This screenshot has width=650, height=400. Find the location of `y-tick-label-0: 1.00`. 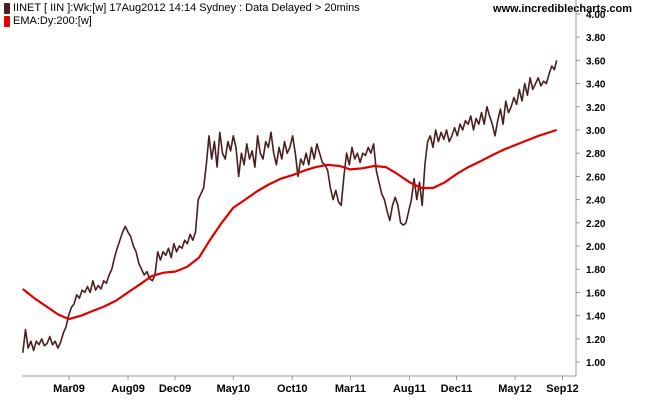

y-tick-label-0: 1.00 is located at coordinates (596, 363).